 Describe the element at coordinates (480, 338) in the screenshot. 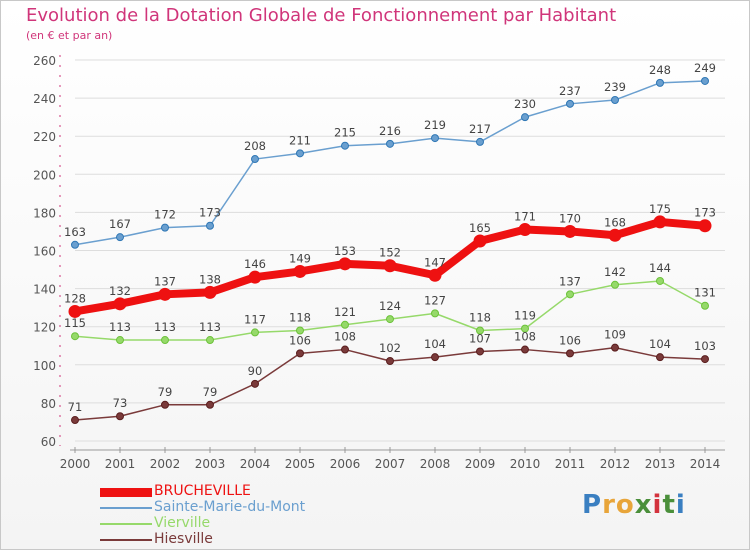

I see `data-label: 107` at that location.